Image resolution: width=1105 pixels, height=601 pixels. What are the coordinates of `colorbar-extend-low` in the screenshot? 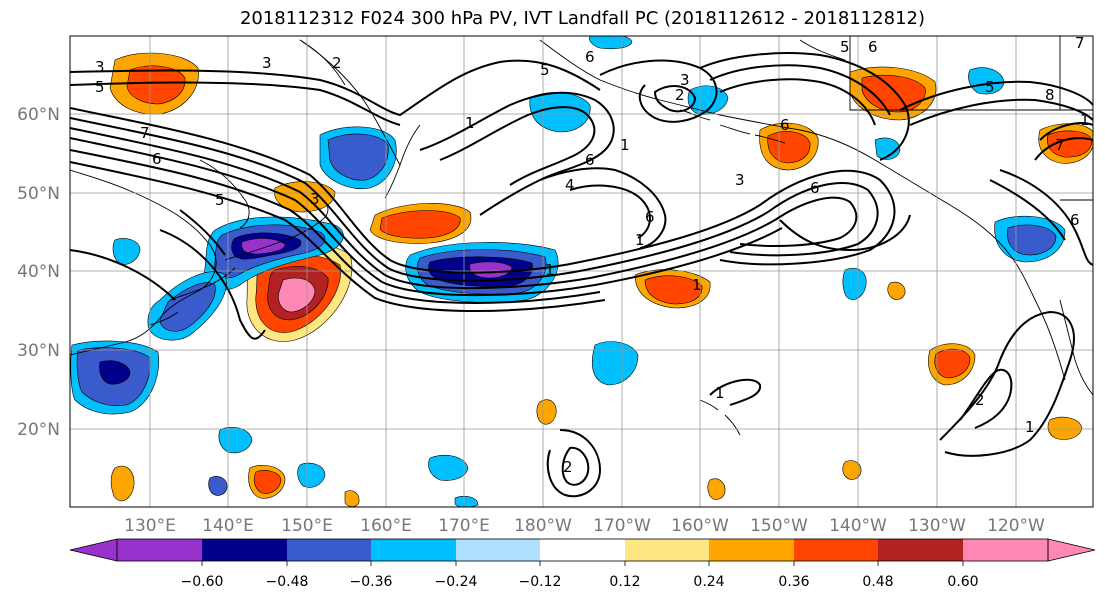 It's located at (93, 550).